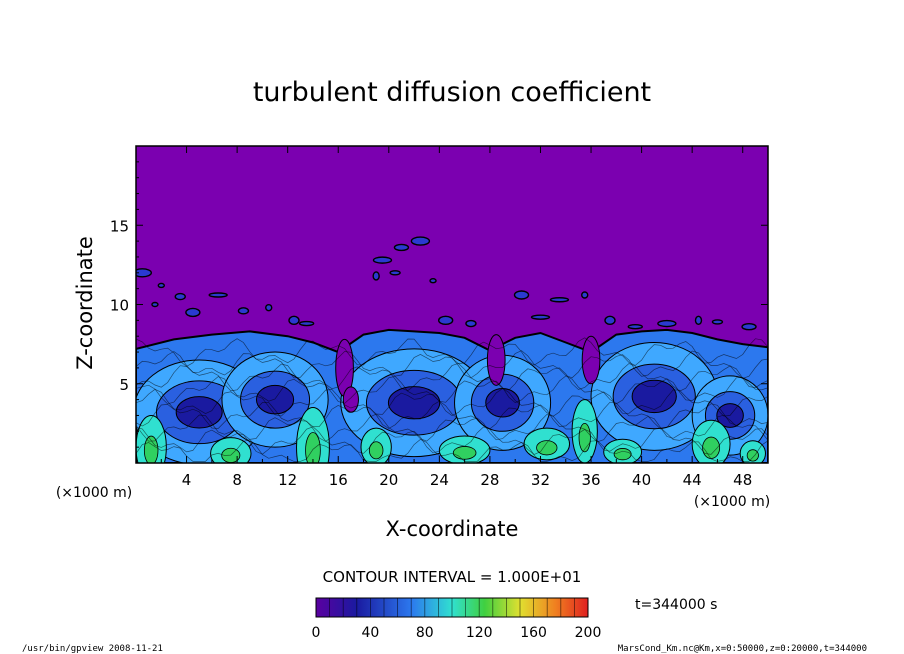  Describe the element at coordinates (457, 619) in the screenshot. I see `colorbar: 0 40 80 120 160 200` at that location.